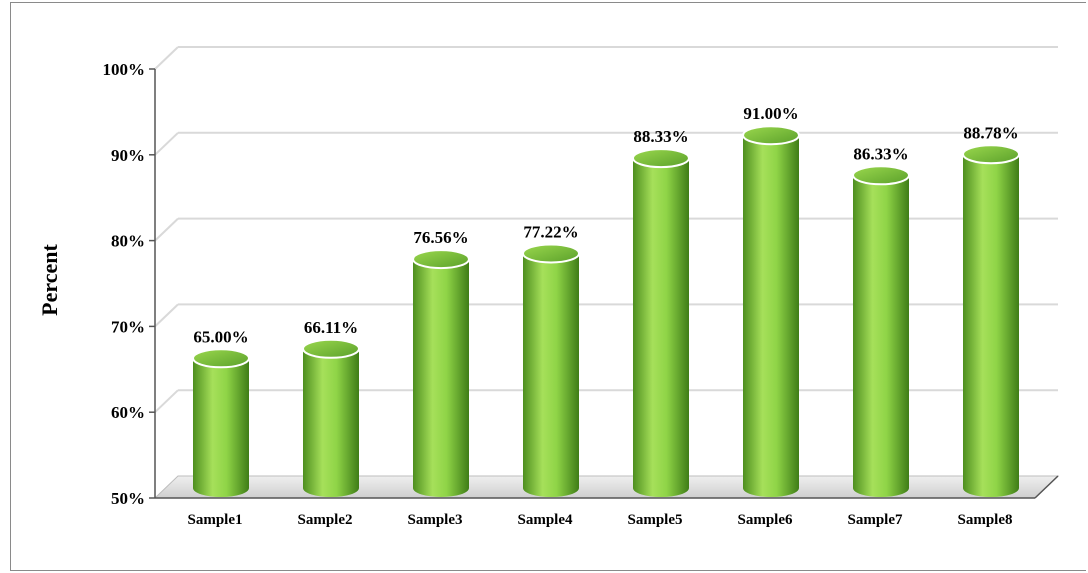  What do you see at coordinates (128, 155) in the screenshot?
I see `y-tick-label: 90%` at bounding box center [128, 155].